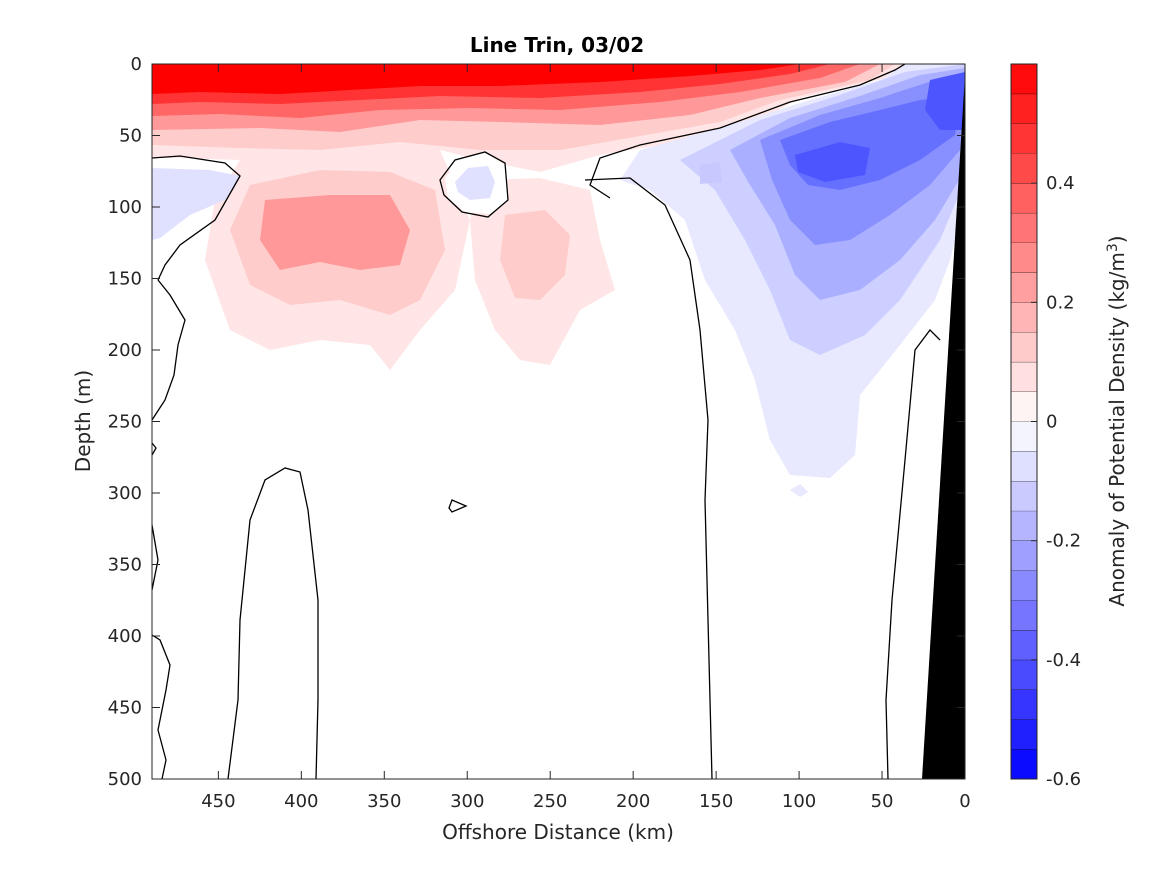  What do you see at coordinates (832, 162) in the screenshot?
I see `nearshore-negative-core` at bounding box center [832, 162].